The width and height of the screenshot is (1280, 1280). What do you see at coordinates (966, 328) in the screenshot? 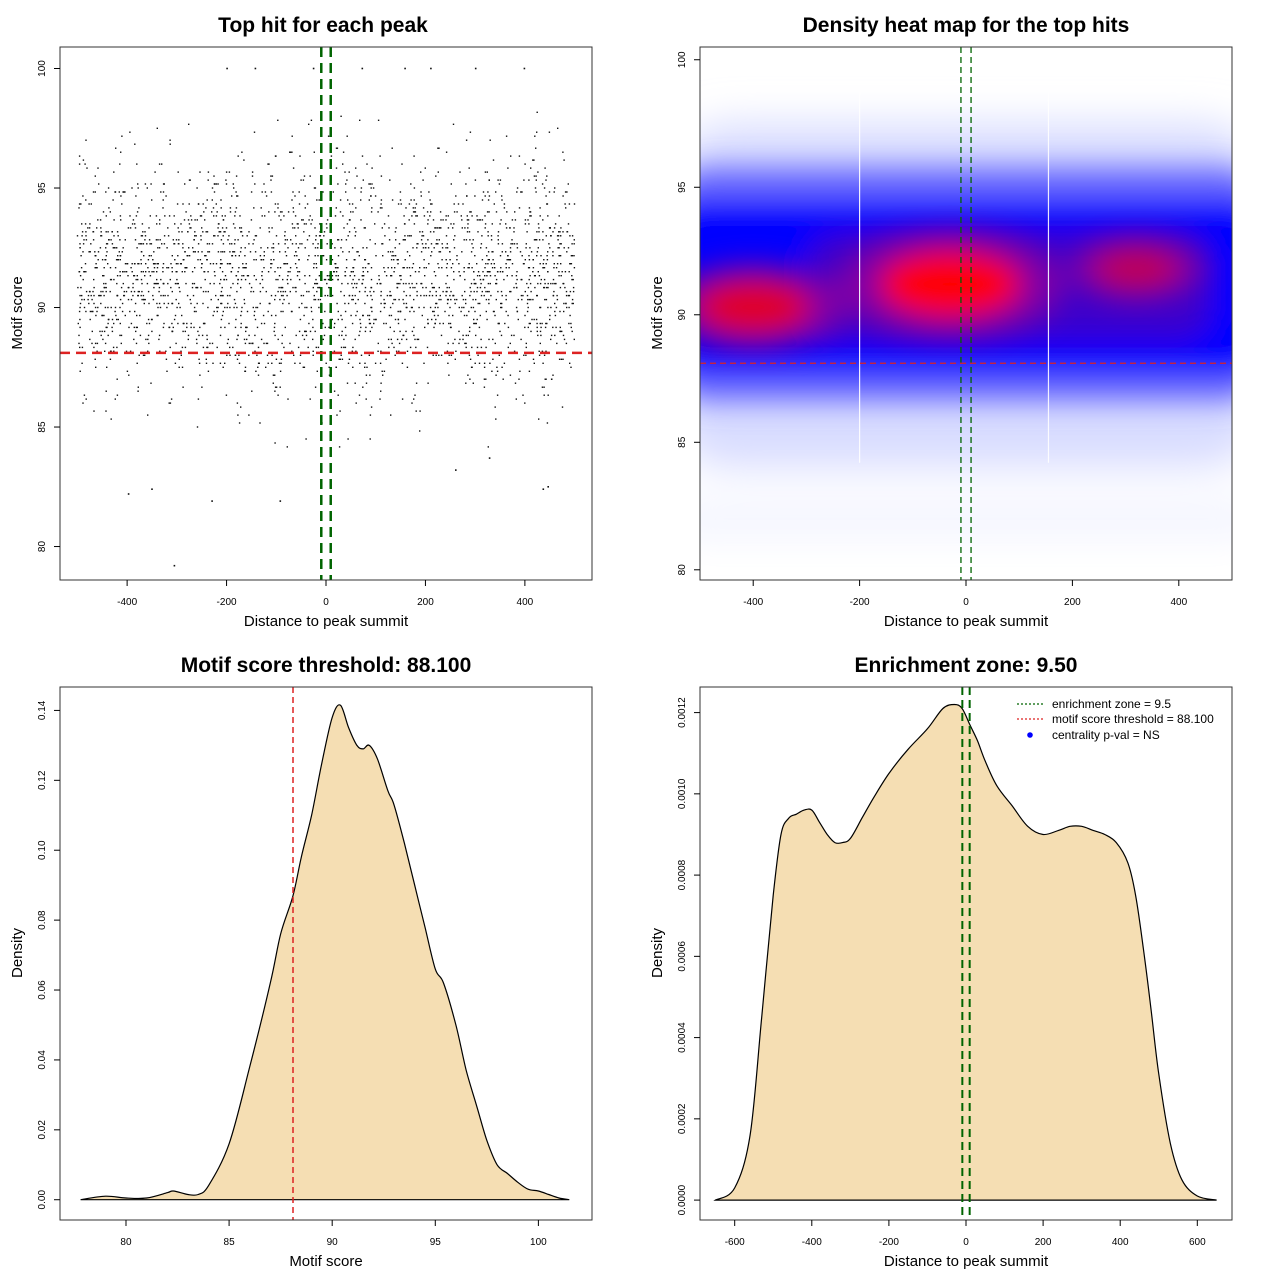
I see `heatmap-density-layers` at bounding box center [966, 328].